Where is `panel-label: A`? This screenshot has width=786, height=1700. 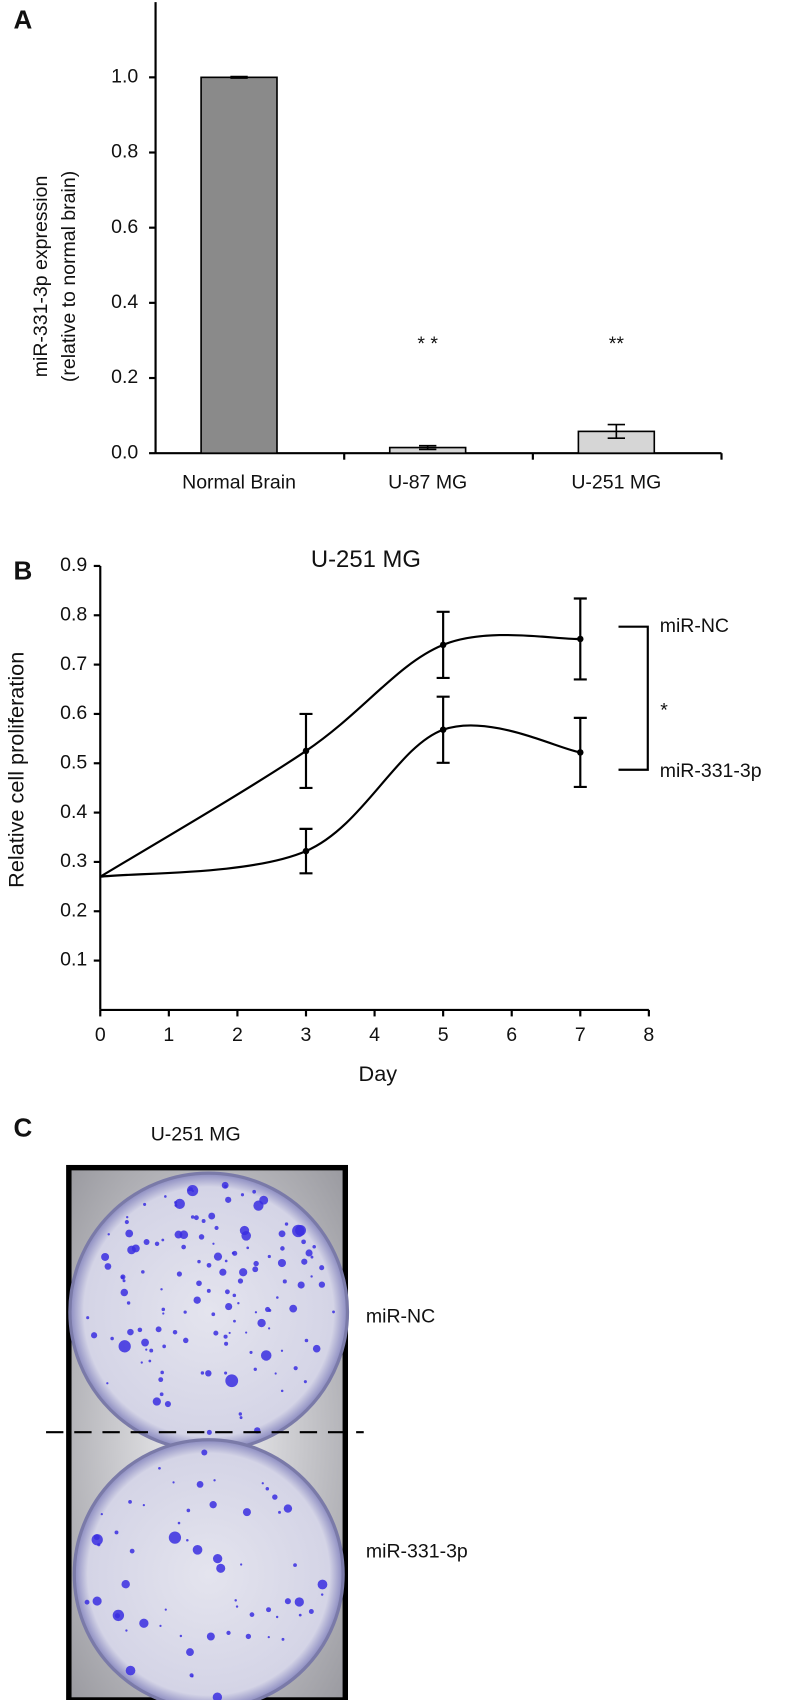 panel-label: A is located at coordinates (23, 20).